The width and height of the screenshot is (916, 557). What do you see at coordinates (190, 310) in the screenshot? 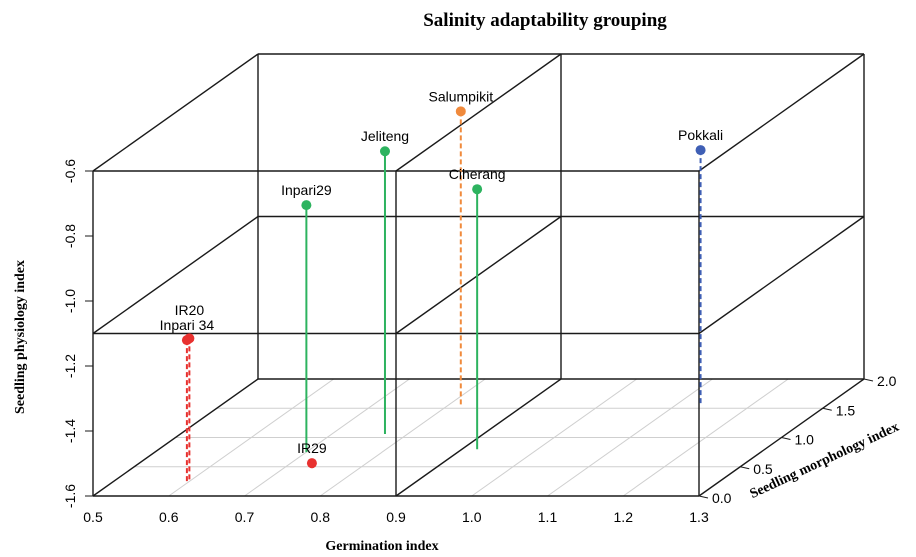
I see `point-label: IR20` at bounding box center [190, 310].